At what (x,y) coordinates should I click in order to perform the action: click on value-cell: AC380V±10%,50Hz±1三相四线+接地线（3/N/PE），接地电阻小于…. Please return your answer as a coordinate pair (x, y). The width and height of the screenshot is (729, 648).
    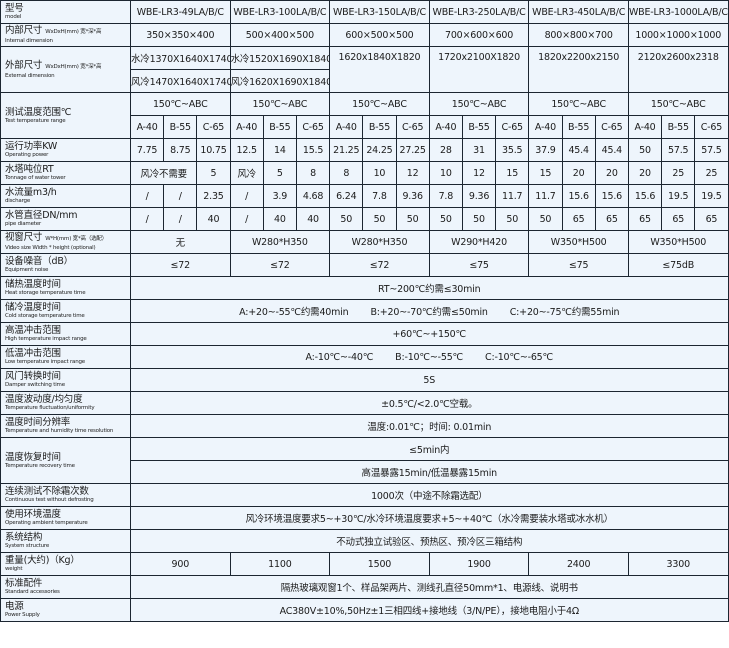
    Looking at the image, I should click on (429, 610).